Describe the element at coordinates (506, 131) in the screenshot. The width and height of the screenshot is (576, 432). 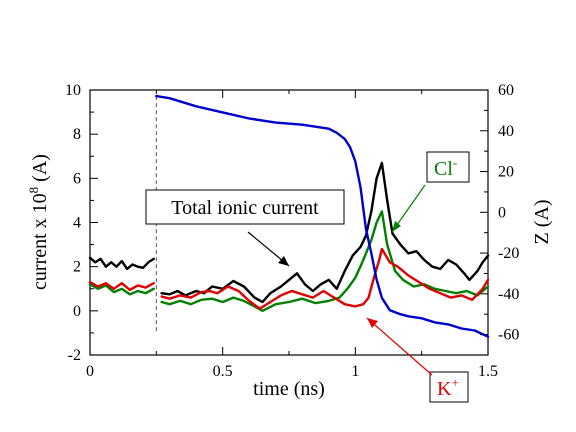
I see `y-right-tick-label: 40` at that location.